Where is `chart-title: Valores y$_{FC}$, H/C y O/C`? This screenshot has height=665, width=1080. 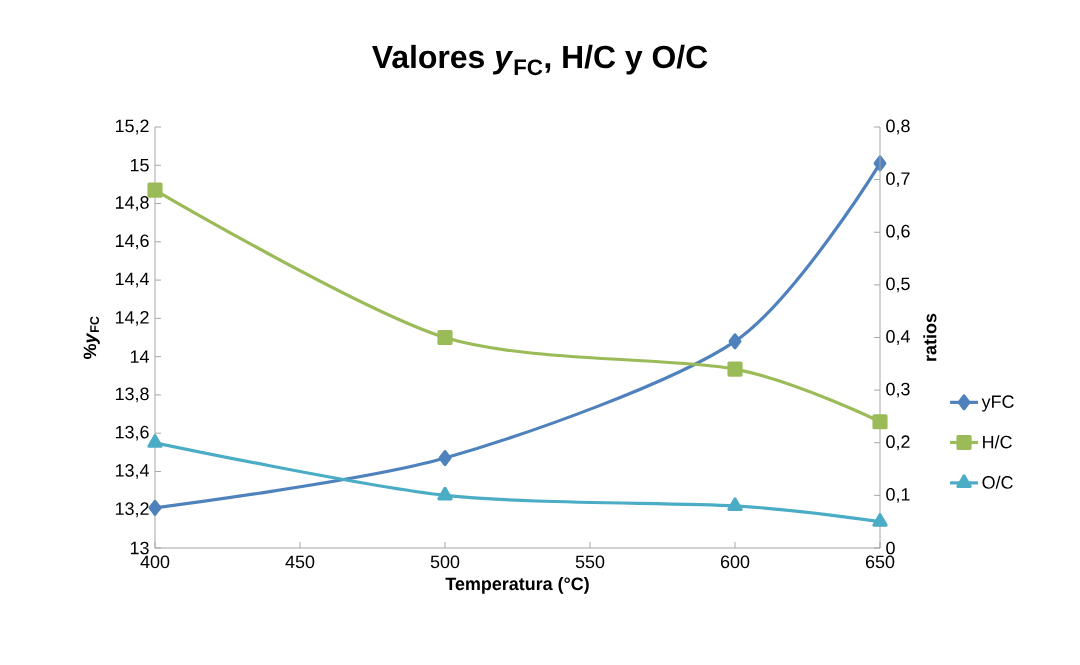
chart-title: Valores y$_{FC}$, H/C y O/C is located at coordinates (540, 60).